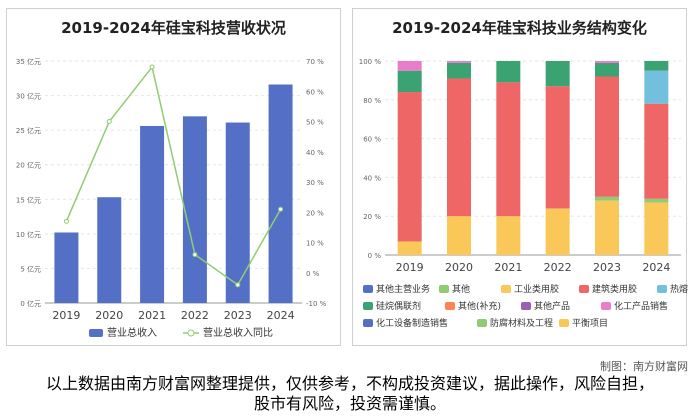 The width and height of the screenshot is (700, 419). What do you see at coordinates (641, 306) in the screenshot?
I see `legend-label: 化工产品销售` at bounding box center [641, 306].